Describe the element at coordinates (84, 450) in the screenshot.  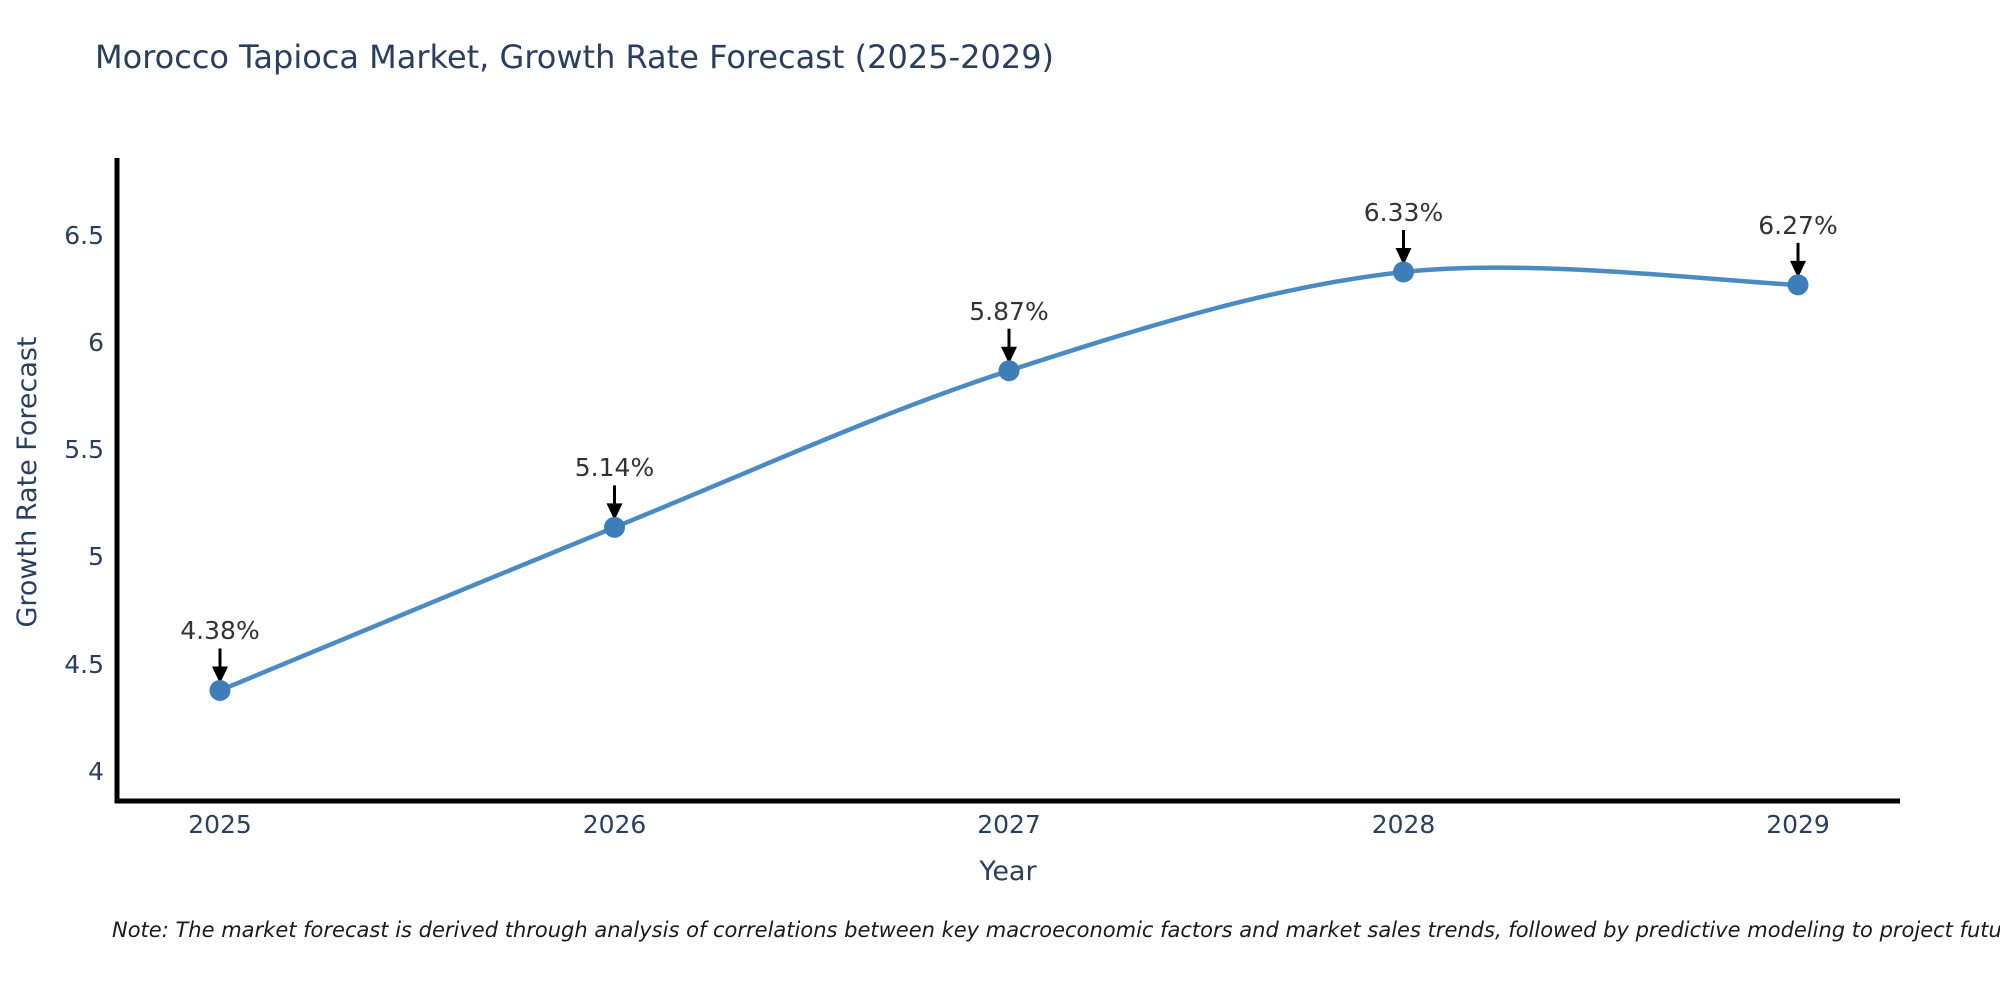
I see `y-tick-label: 5.5` at that location.